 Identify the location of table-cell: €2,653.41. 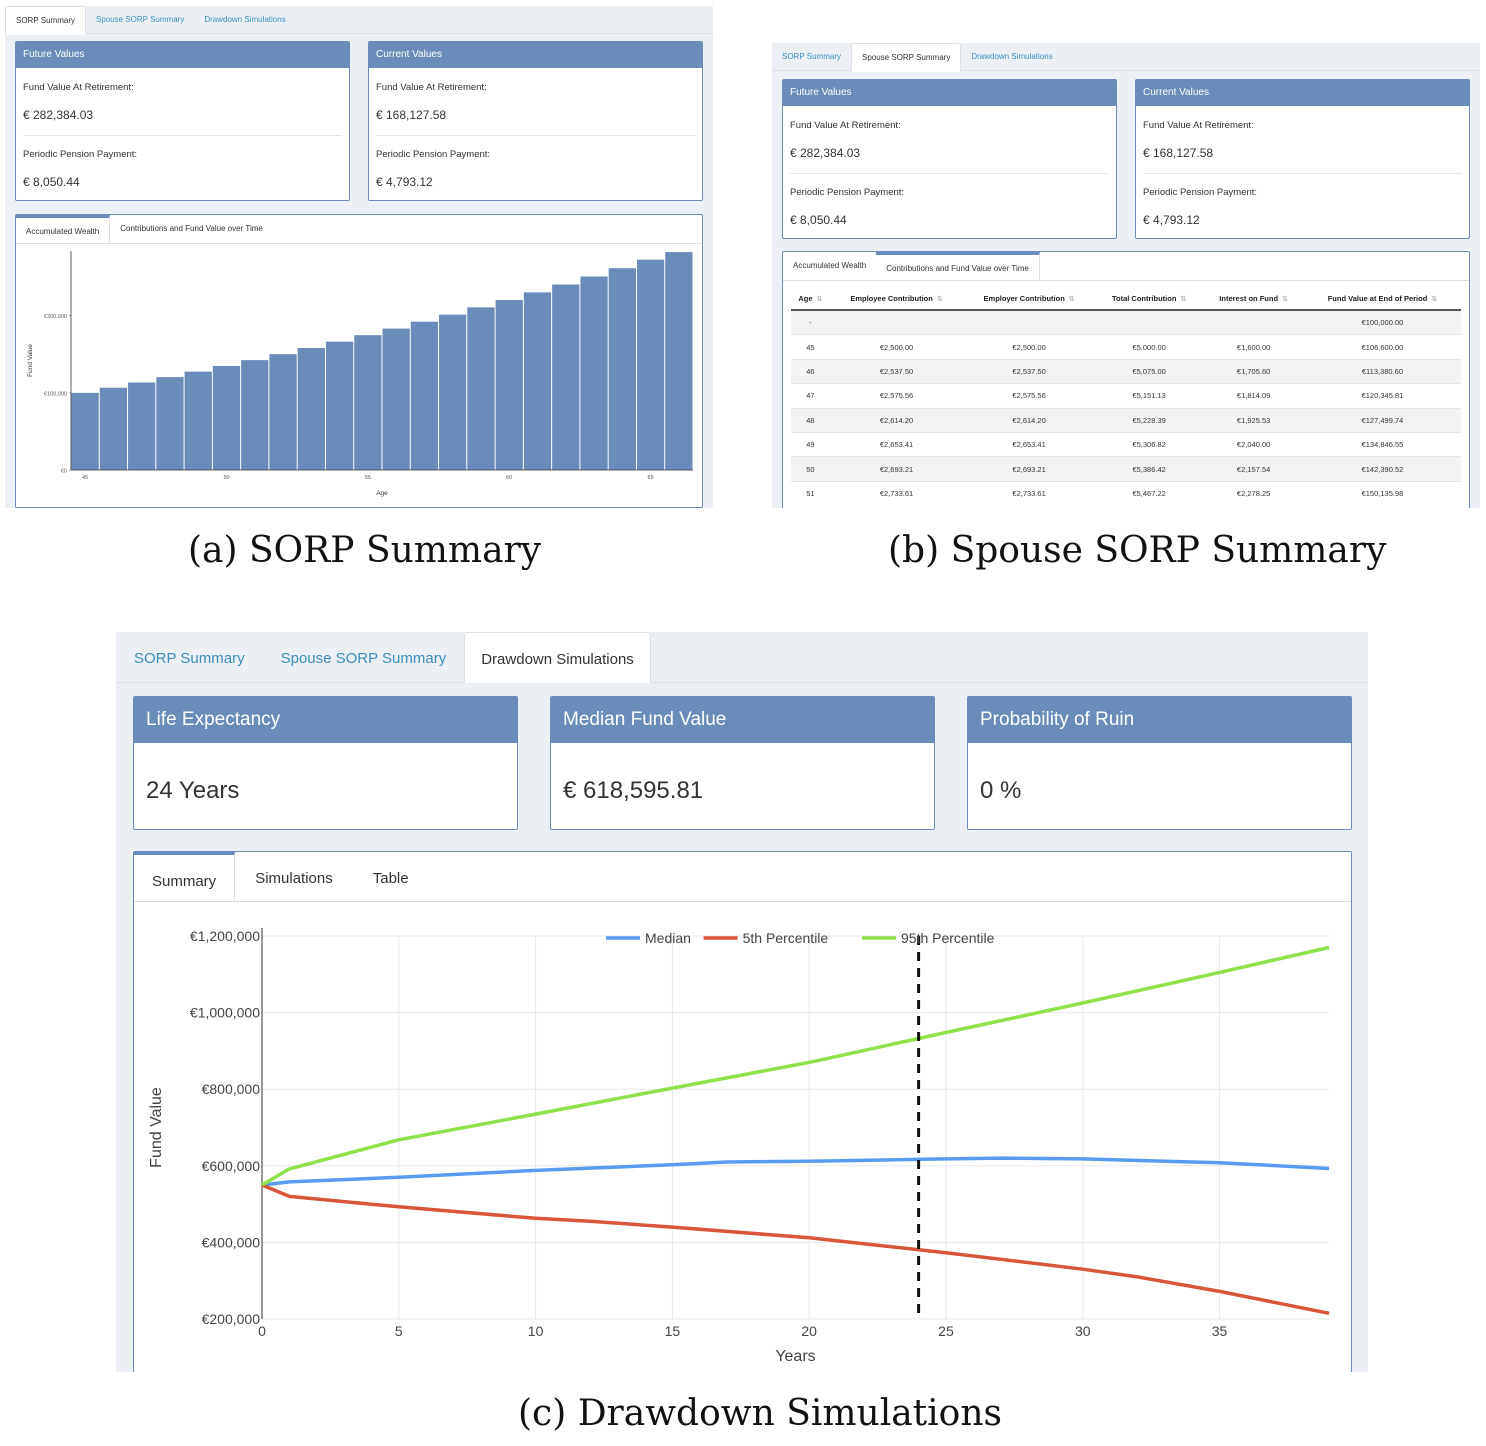
(1029, 444).